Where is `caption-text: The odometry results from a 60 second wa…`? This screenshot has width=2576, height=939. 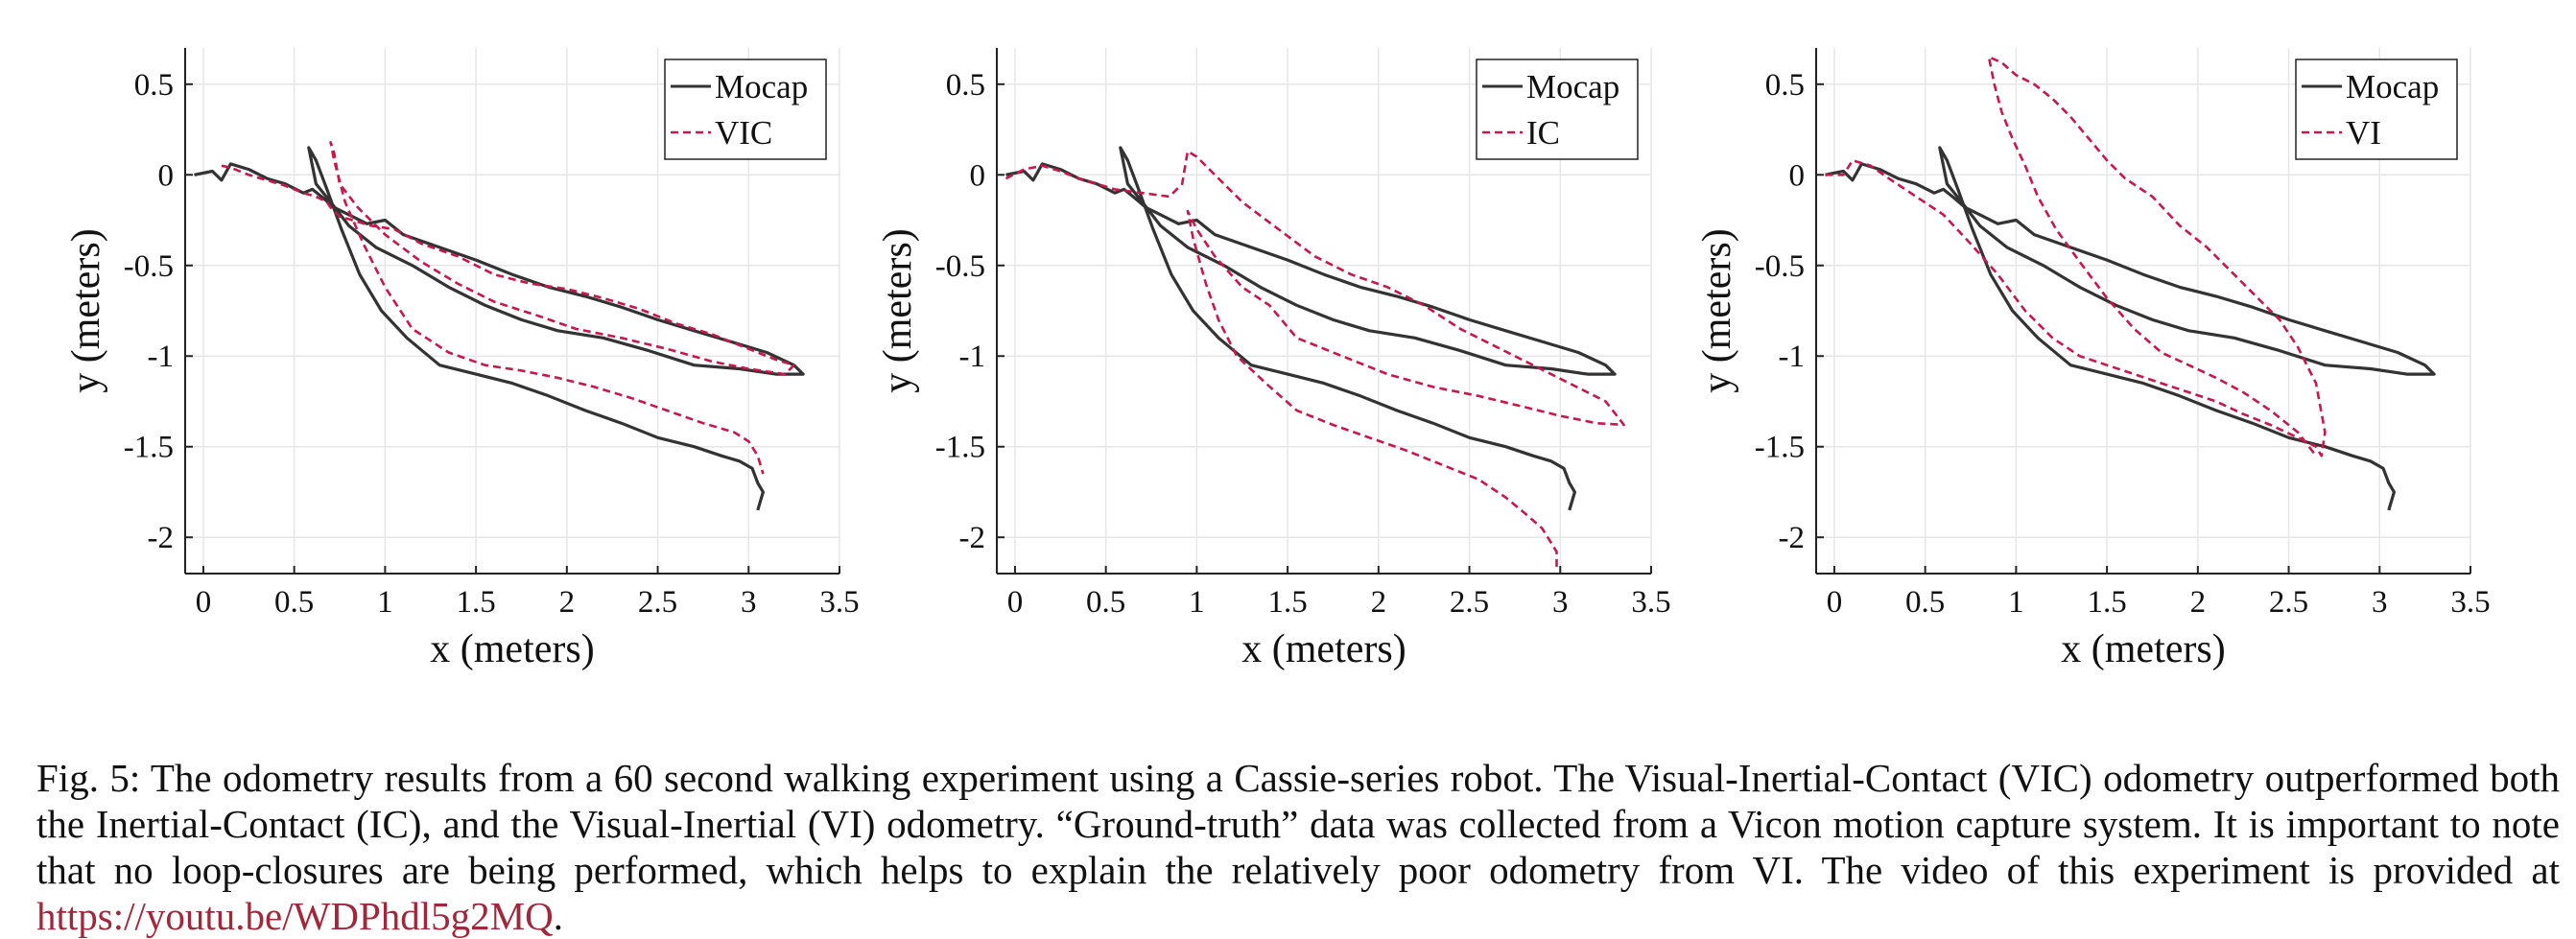 caption-text: The odometry results from a 60 second wa… is located at coordinates (1298, 824).